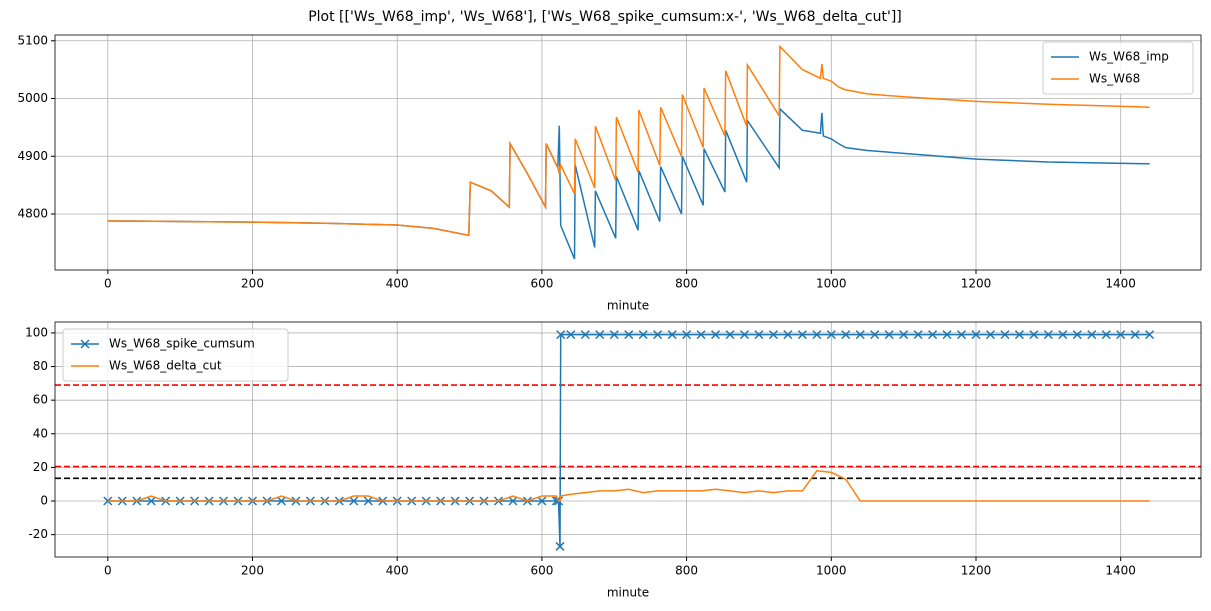 The image size is (1211, 611). I want to click on series-line, so click(628, 486).